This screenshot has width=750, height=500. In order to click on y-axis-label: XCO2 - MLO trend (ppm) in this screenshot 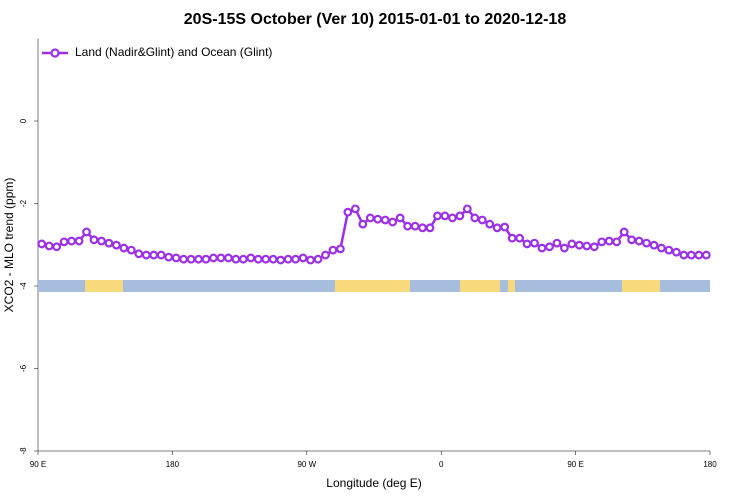, I will do `click(9, 245)`.